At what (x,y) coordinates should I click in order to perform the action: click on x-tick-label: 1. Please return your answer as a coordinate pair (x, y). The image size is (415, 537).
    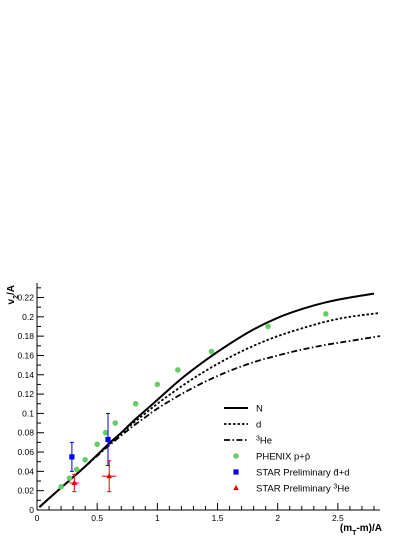
    Looking at the image, I should click on (157, 518).